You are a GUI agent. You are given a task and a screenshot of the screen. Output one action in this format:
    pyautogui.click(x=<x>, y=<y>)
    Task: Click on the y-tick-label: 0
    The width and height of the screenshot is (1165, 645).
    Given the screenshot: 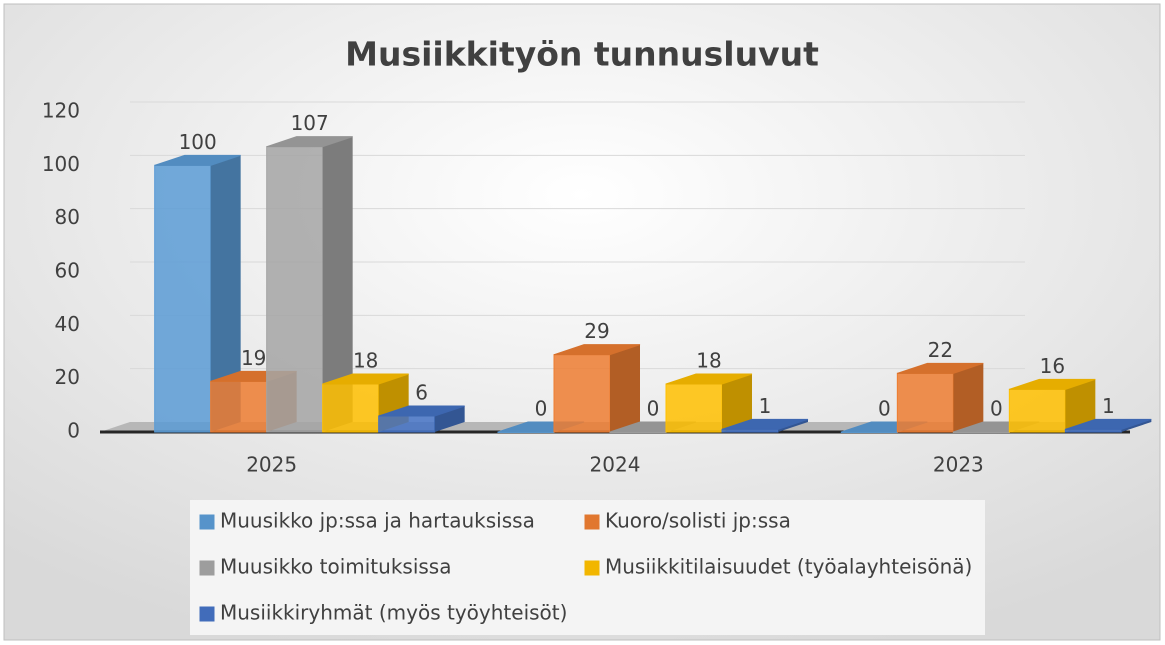 What is the action you would take?
    pyautogui.click(x=73, y=431)
    